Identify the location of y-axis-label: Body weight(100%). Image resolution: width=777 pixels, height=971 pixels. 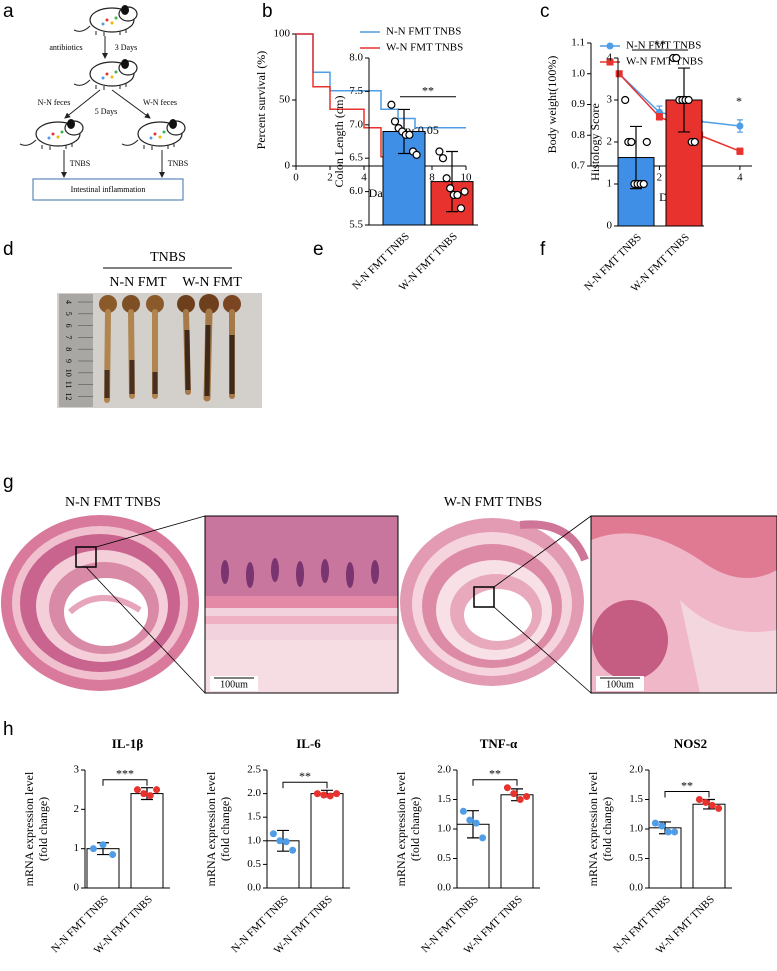
(552, 105).